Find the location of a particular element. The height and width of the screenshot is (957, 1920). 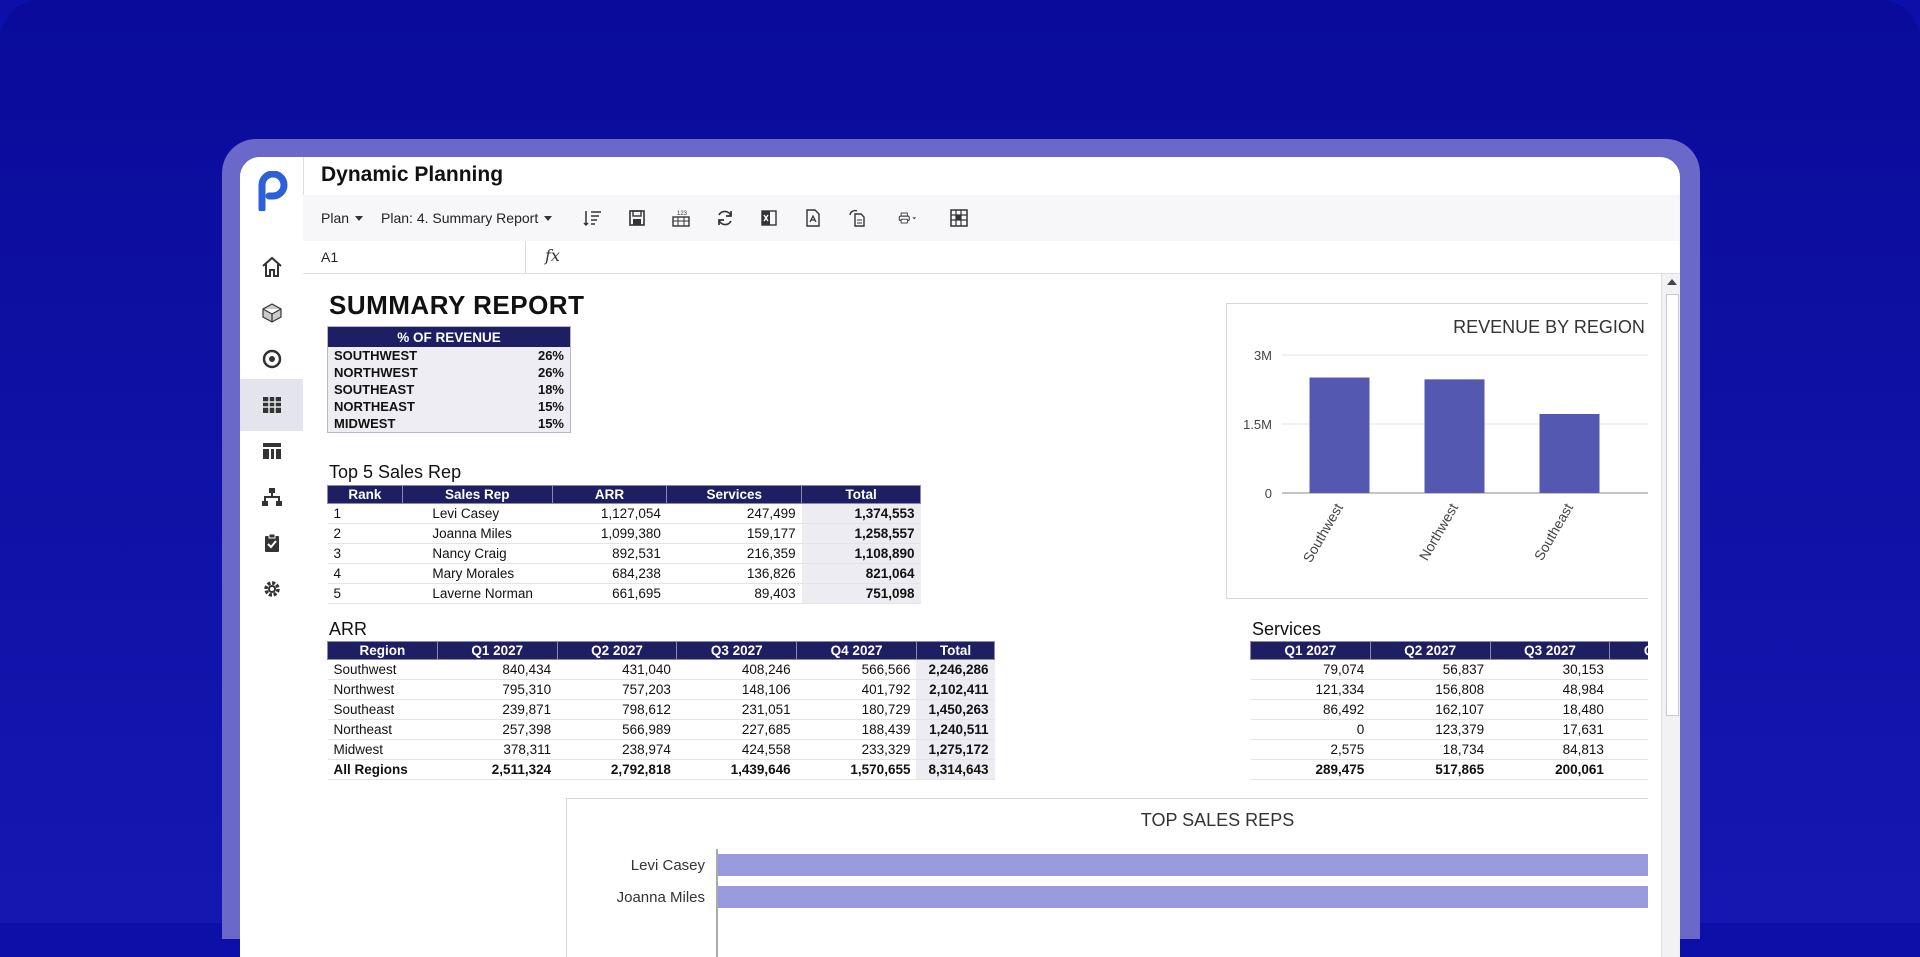

table-cell: Midwest is located at coordinates (382, 749).